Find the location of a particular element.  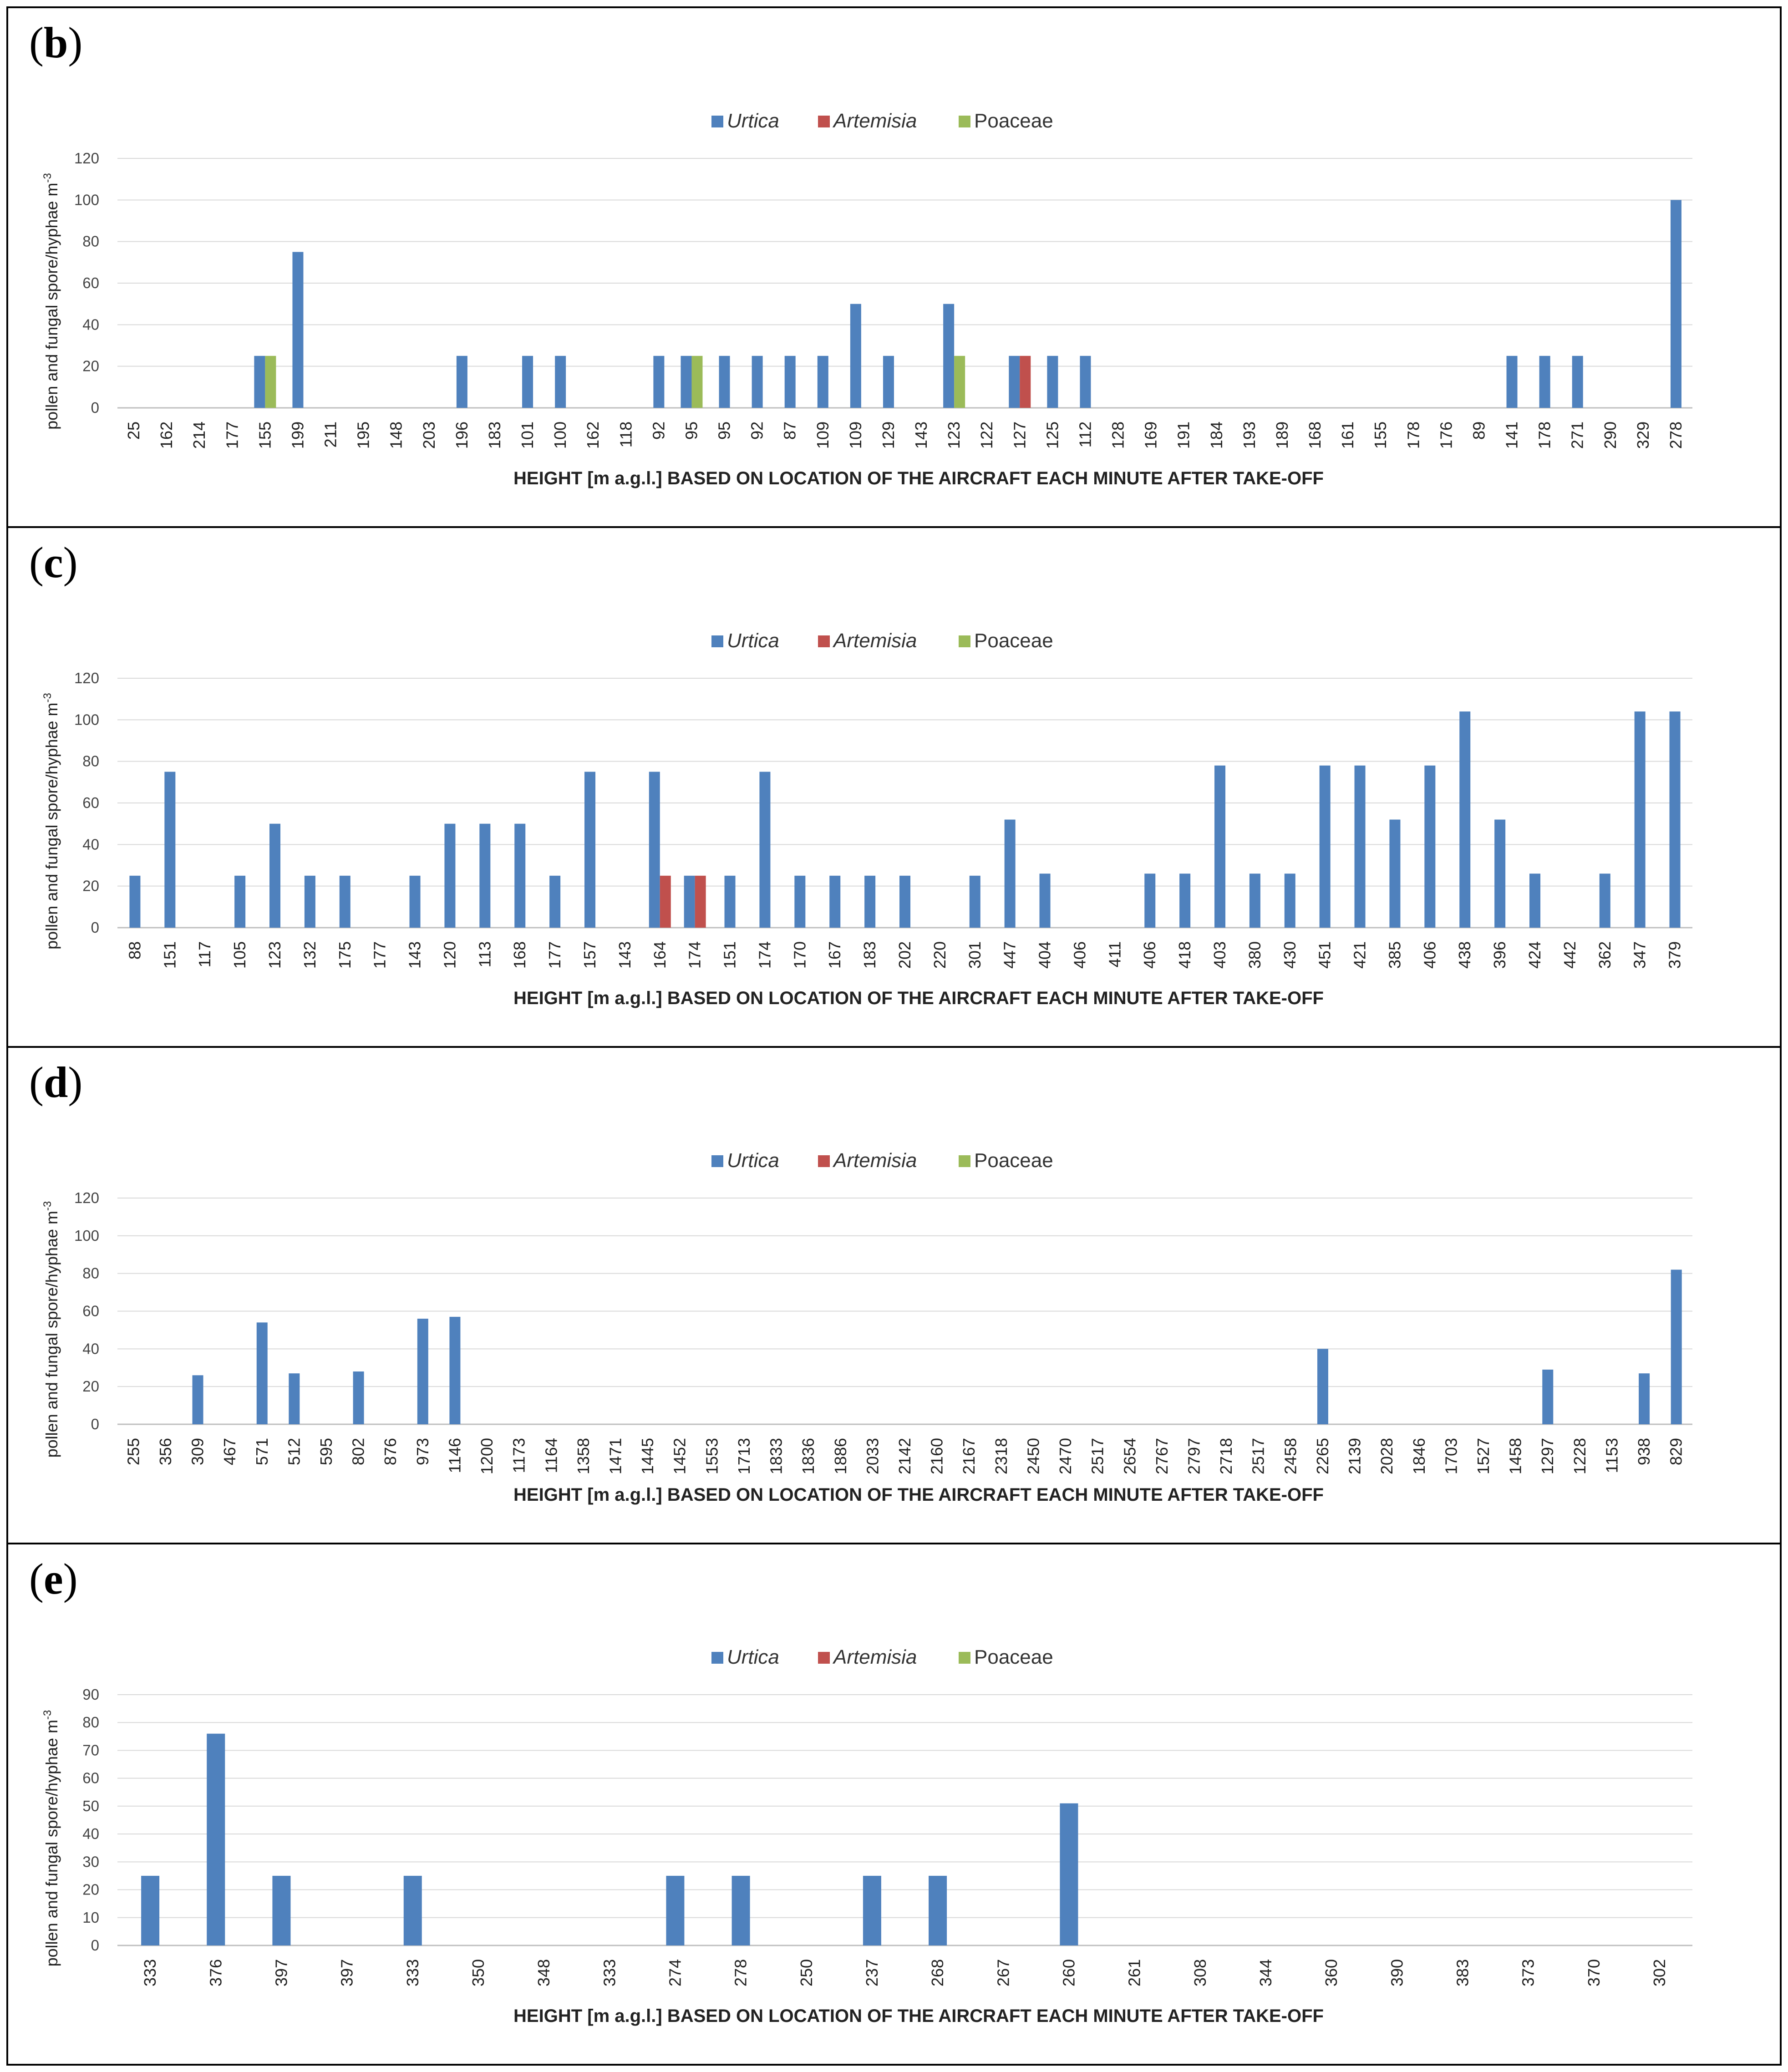

x-tick-label: 92 is located at coordinates (757, 431).